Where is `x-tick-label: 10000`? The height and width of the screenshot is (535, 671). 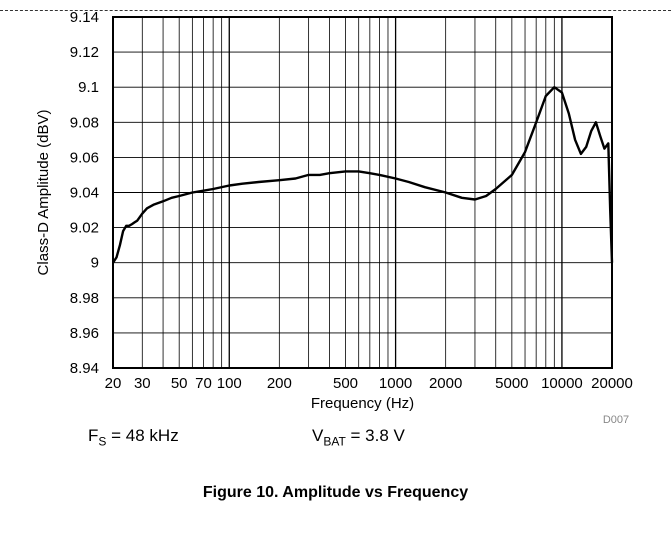
x-tick-label: 10000 is located at coordinates (562, 383).